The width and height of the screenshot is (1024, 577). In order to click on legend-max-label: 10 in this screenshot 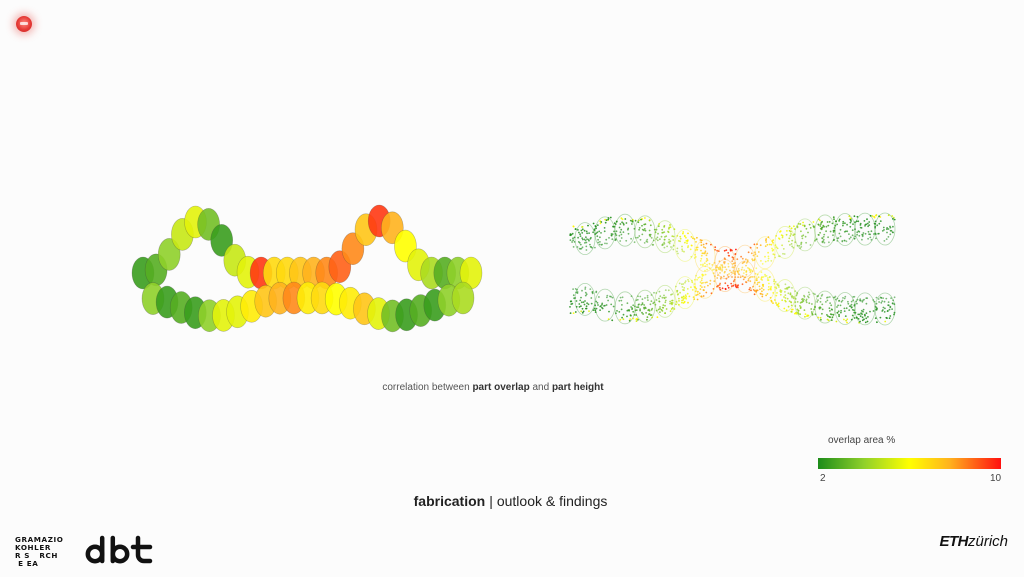, I will do `click(996, 478)`.